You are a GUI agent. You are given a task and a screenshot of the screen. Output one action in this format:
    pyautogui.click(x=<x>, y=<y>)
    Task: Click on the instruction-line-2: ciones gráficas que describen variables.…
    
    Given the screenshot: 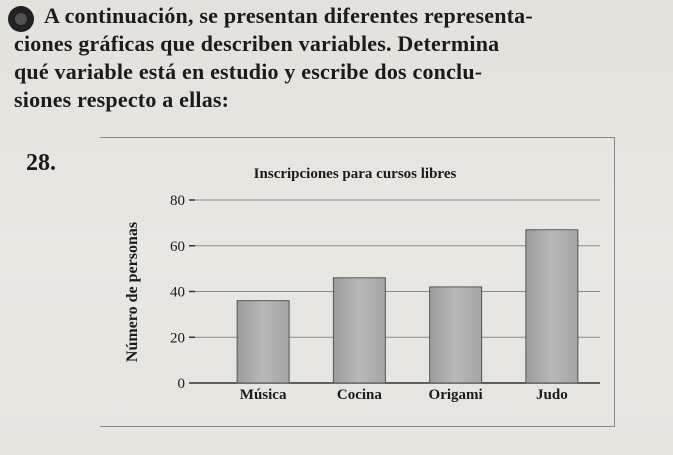 What is the action you would take?
    pyautogui.click(x=257, y=43)
    